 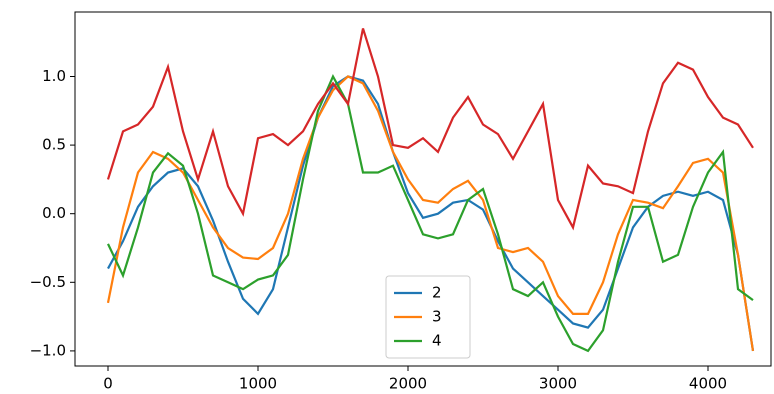 What do you see at coordinates (54, 145) in the screenshot?
I see `y-tick-label: 0.5` at bounding box center [54, 145].